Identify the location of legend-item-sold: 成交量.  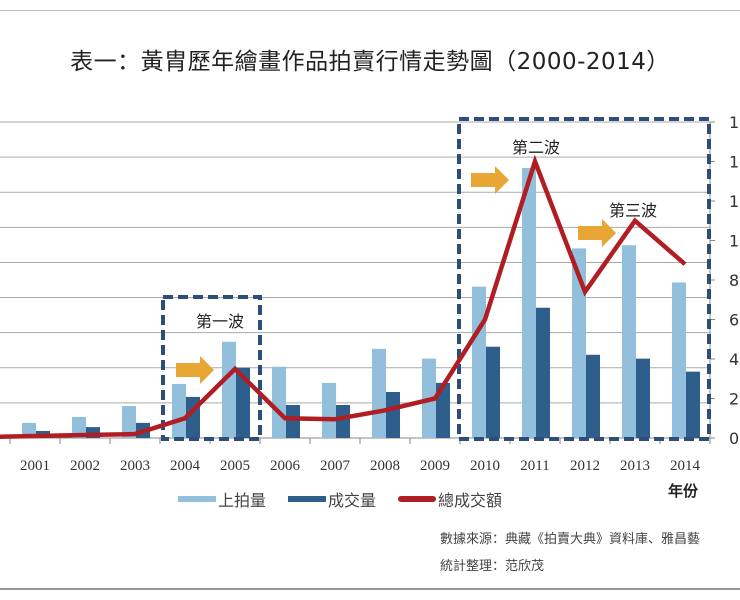
(332, 499).